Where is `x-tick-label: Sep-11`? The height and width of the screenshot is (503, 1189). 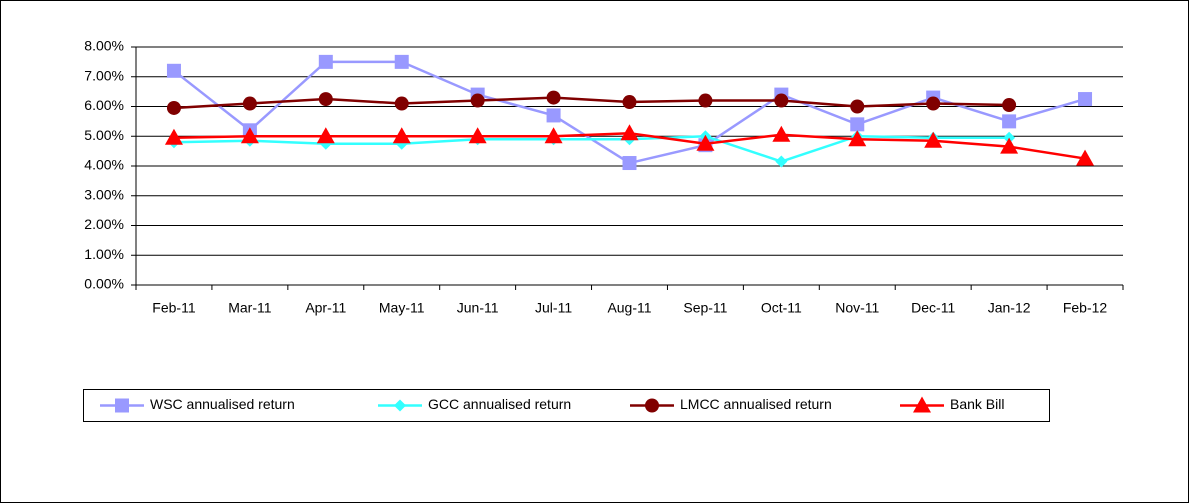
x-tick-label: Sep-11 is located at coordinates (705, 308).